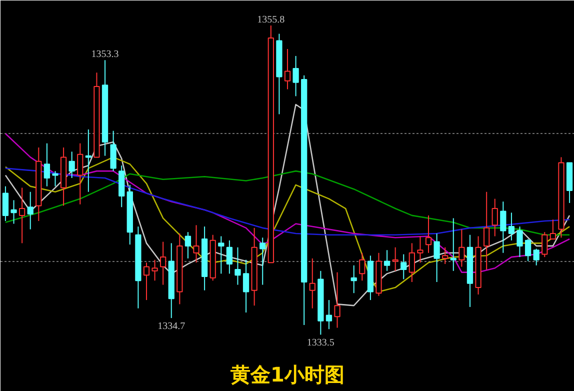 The width and height of the screenshot is (574, 391). Describe the element at coordinates (271, 20) in the screenshot. I see `annotation: 1355.8` at that location.